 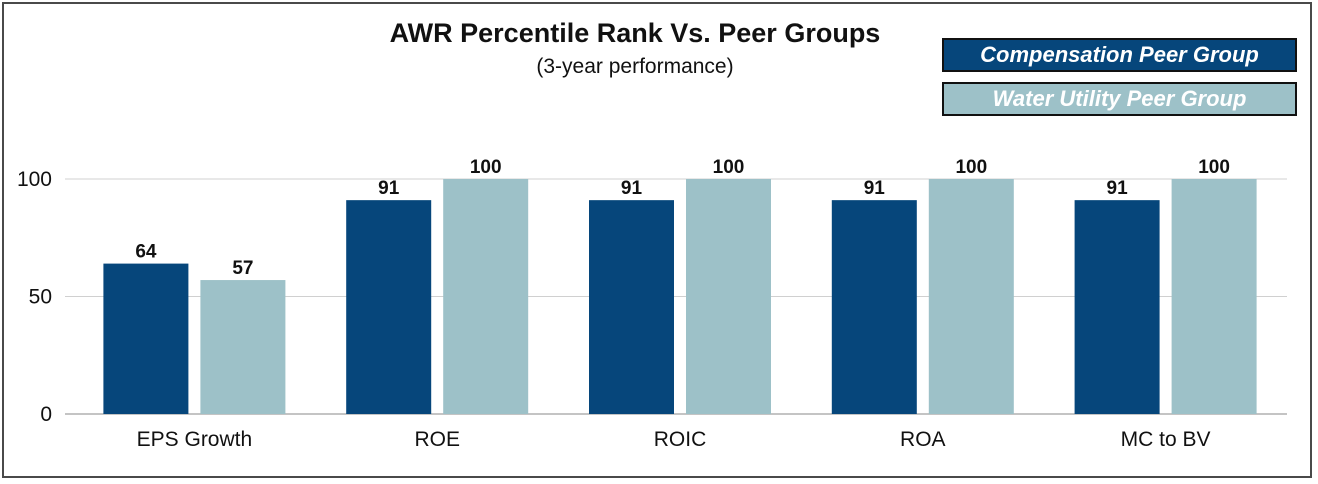 I want to click on y-tick-label: 50, so click(x=40, y=297).